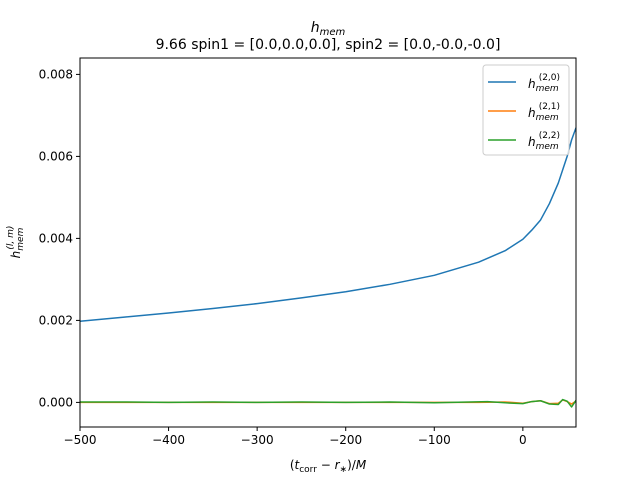  Describe the element at coordinates (56, 156) in the screenshot. I see `y-tick-label: 0.006` at that location.